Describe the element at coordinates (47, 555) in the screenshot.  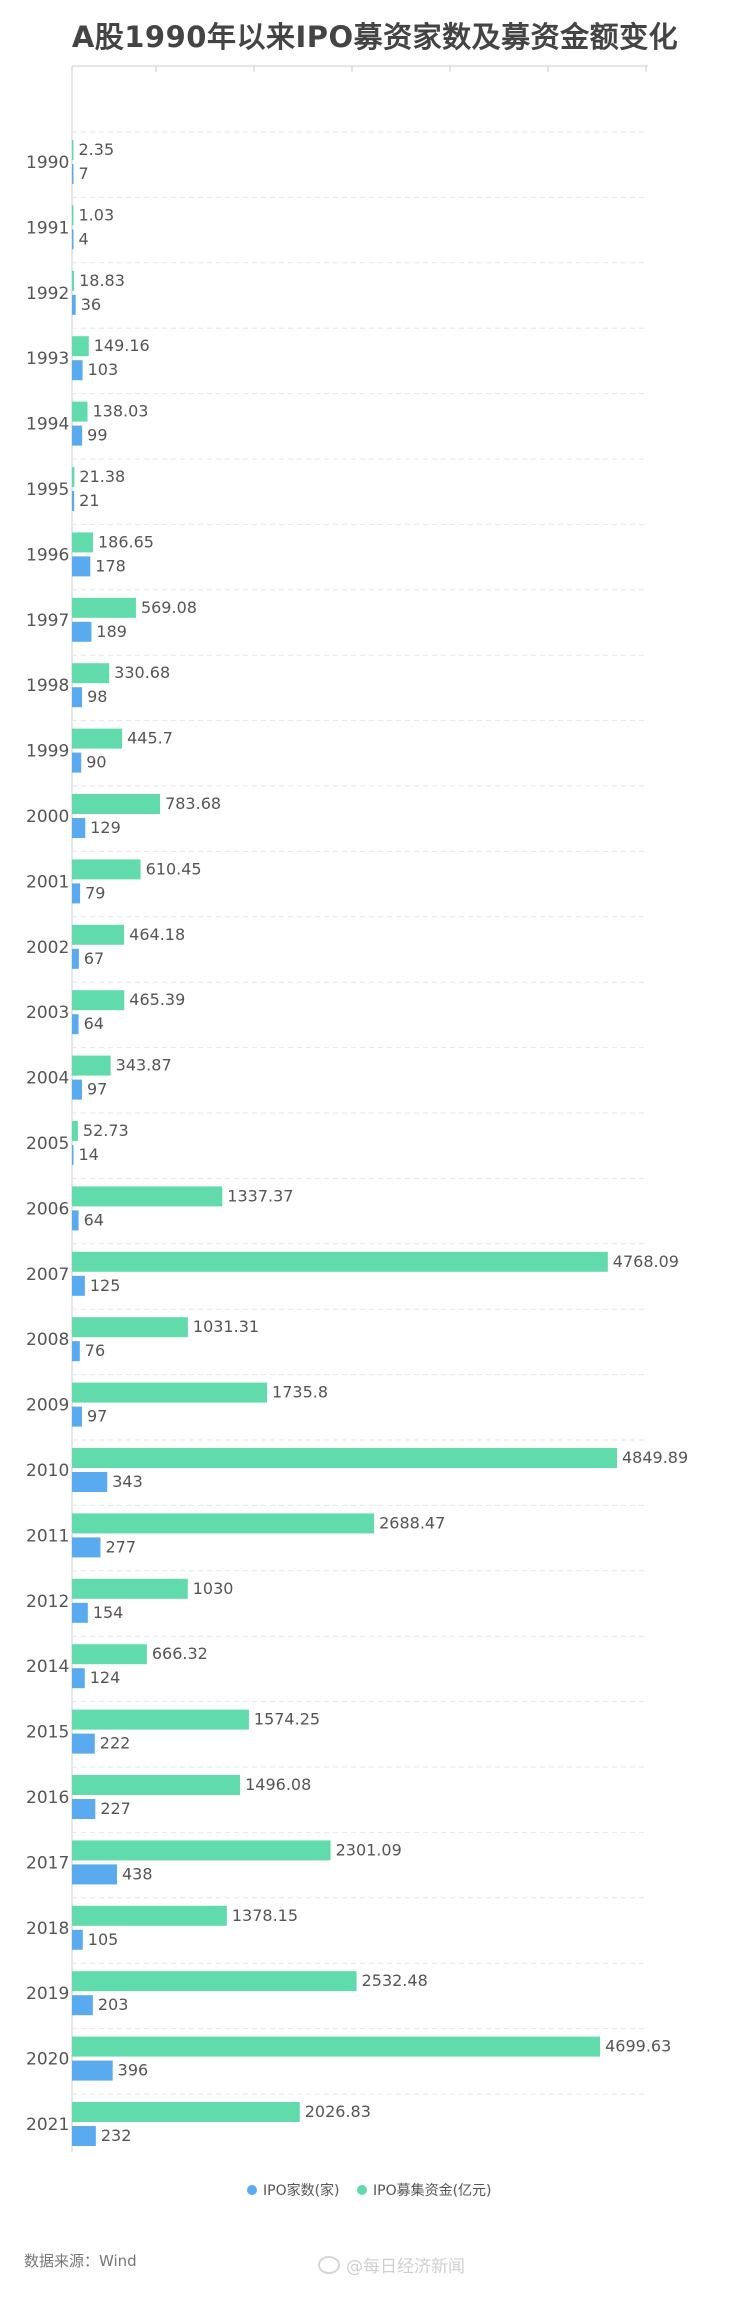
I see `year-label: 1996` at that location.